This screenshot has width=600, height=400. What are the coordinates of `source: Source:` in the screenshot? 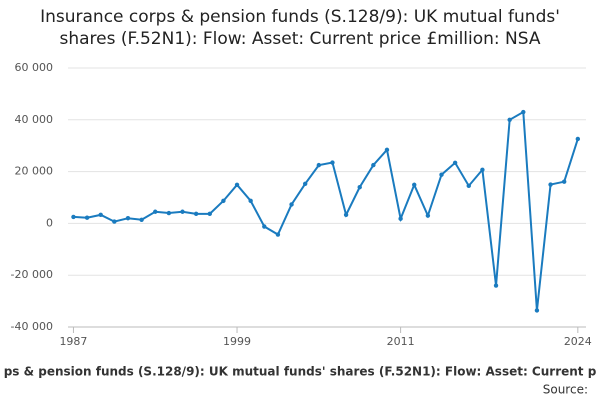 It's located at (565, 390).